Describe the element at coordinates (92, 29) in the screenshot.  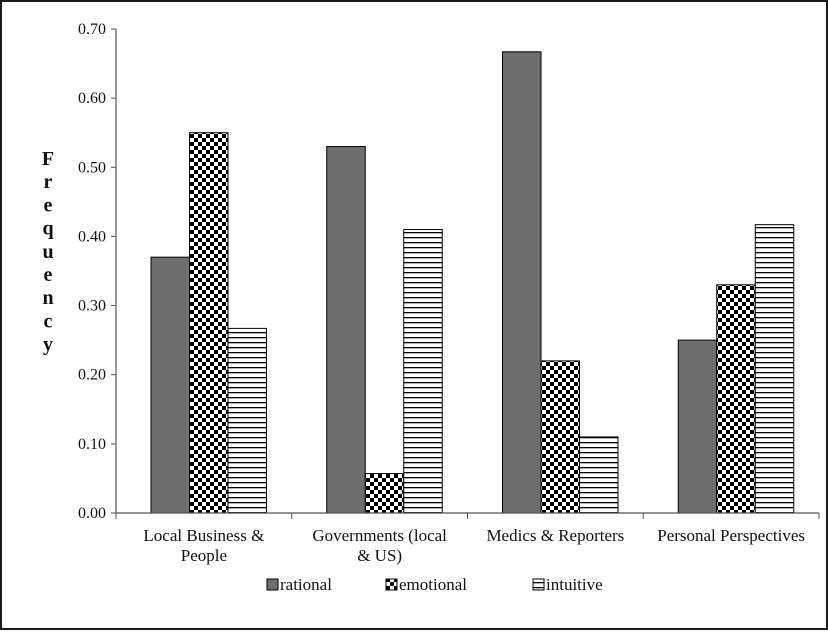
I see `y-tick-label: 0.70` at that location.